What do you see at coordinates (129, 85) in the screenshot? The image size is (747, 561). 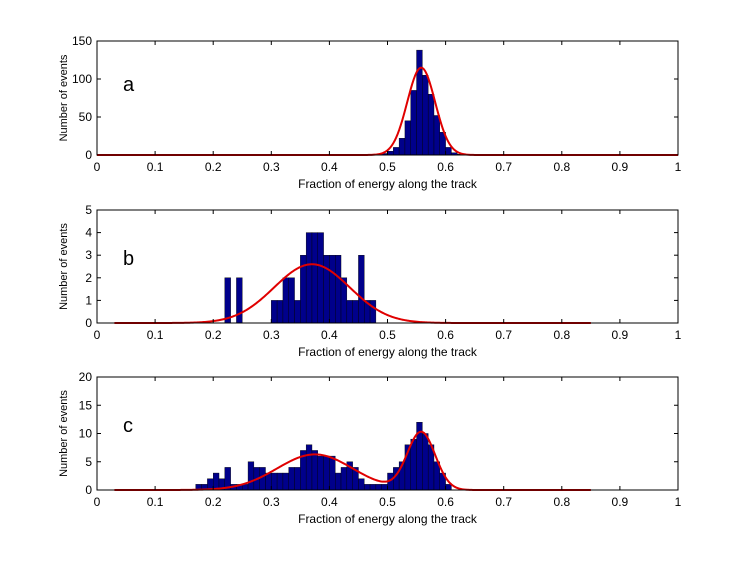 I see `panel-label: a` at bounding box center [129, 85].